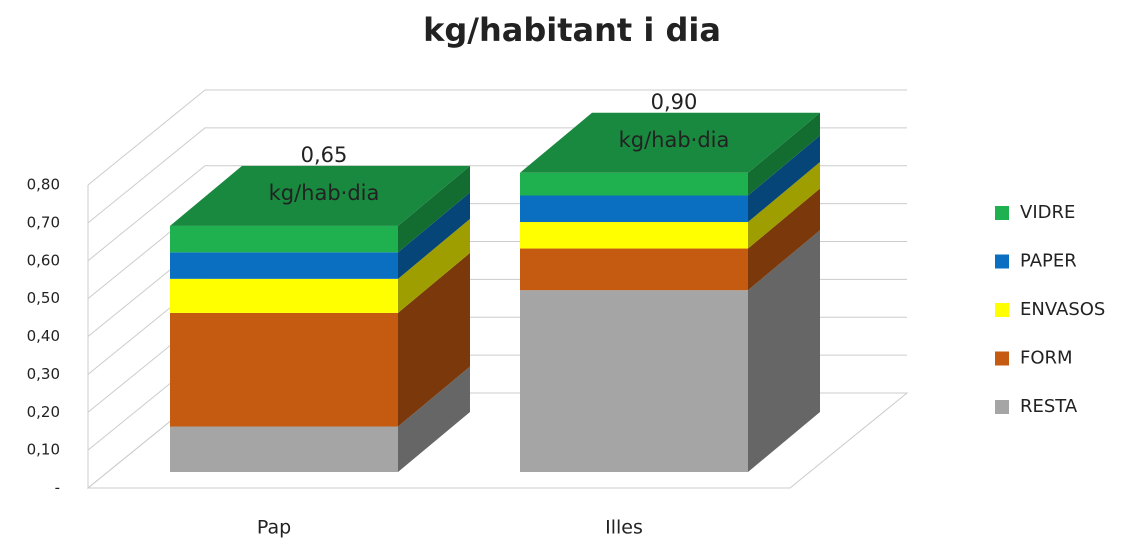 The image size is (1144, 544). Describe the element at coordinates (1062, 309) in the screenshot. I see `legend-label: ENVASOS` at that location.